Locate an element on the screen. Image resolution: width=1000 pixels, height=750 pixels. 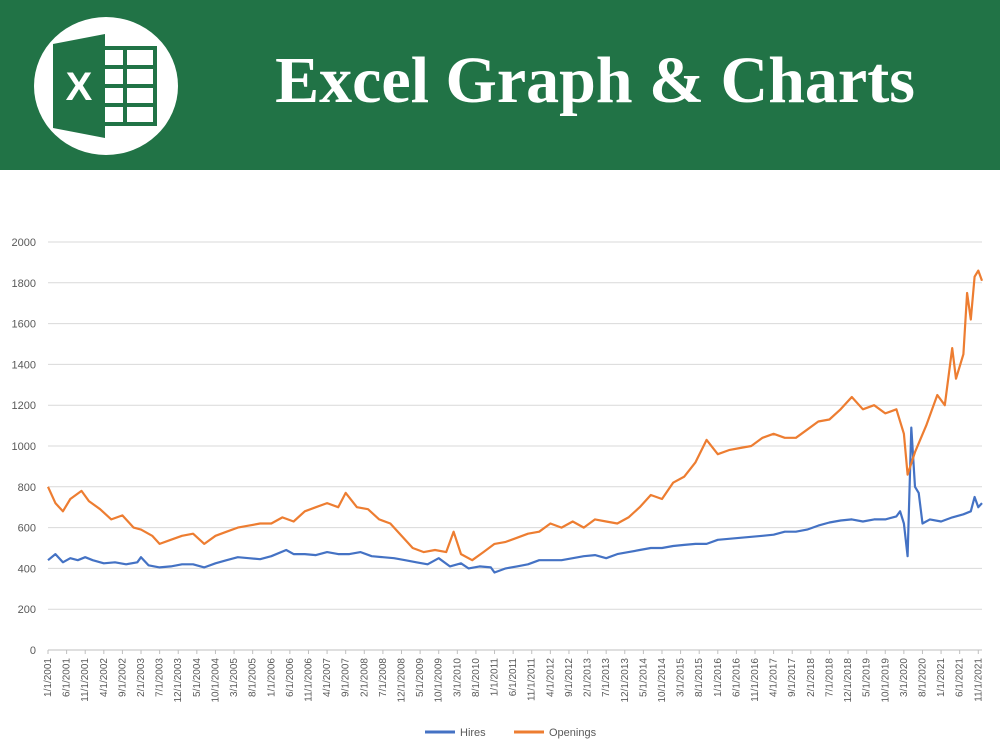
x-tick-label: 10/1/2019 is located at coordinates (885, 680).